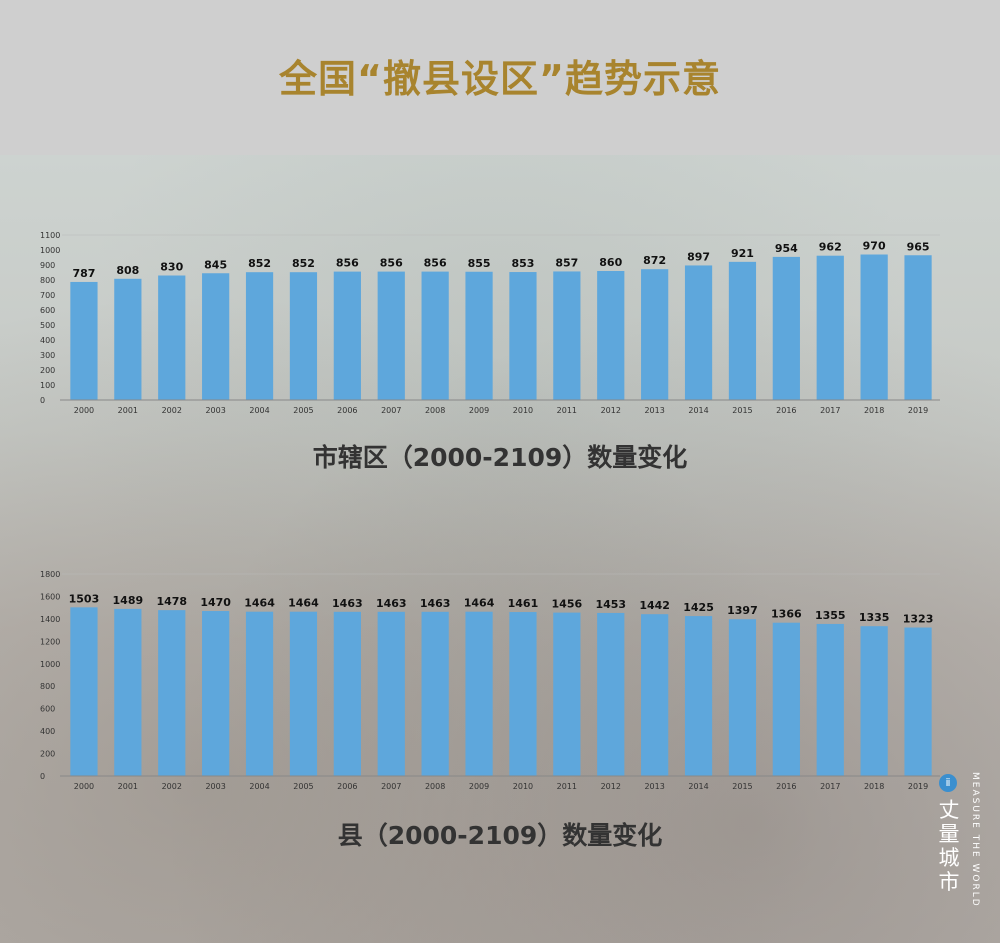 Image resolution: width=1000 pixels, height=943 pixels. What do you see at coordinates (47, 280) in the screenshot?
I see `district-y-tick-label: 800` at bounding box center [47, 280].